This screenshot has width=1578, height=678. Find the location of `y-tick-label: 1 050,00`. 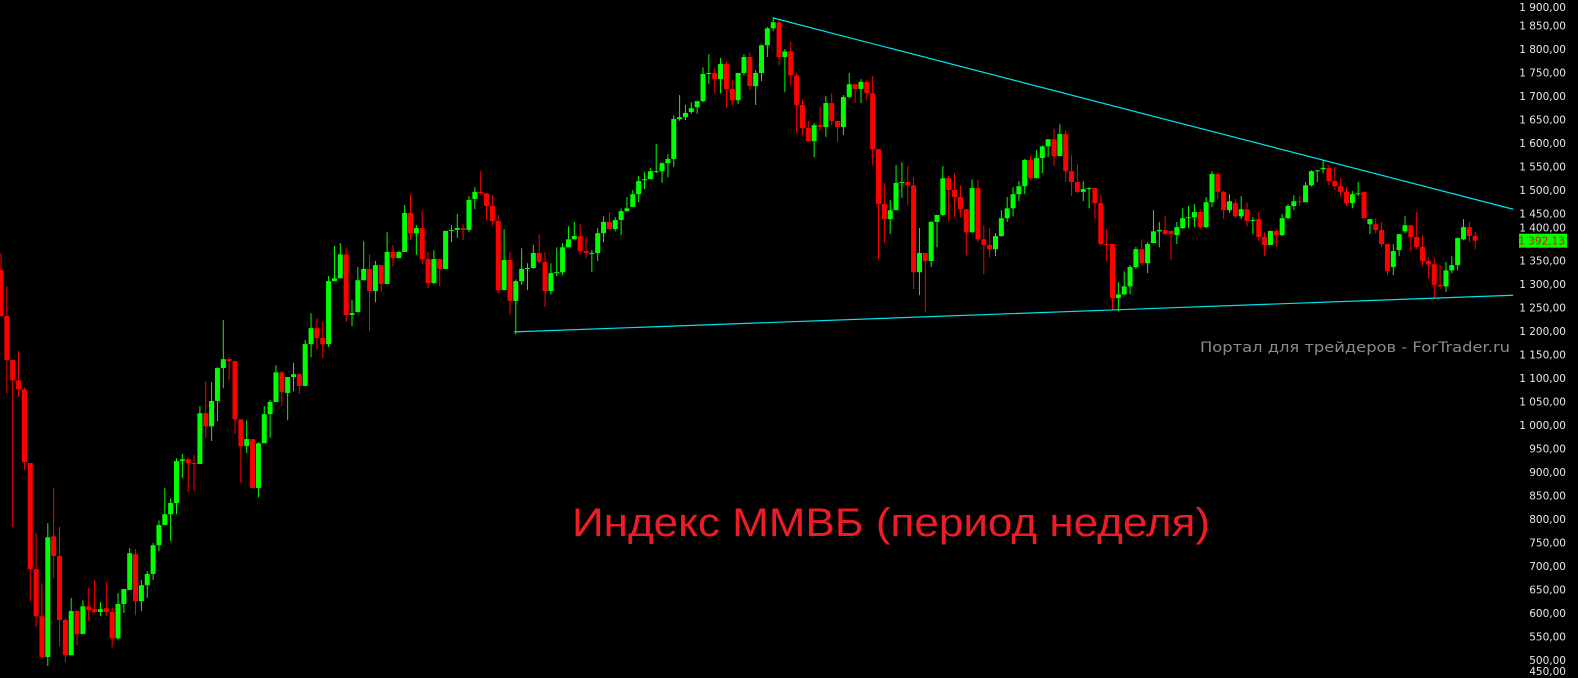

y-tick-label: 1 050,00 is located at coordinates (1542, 402).